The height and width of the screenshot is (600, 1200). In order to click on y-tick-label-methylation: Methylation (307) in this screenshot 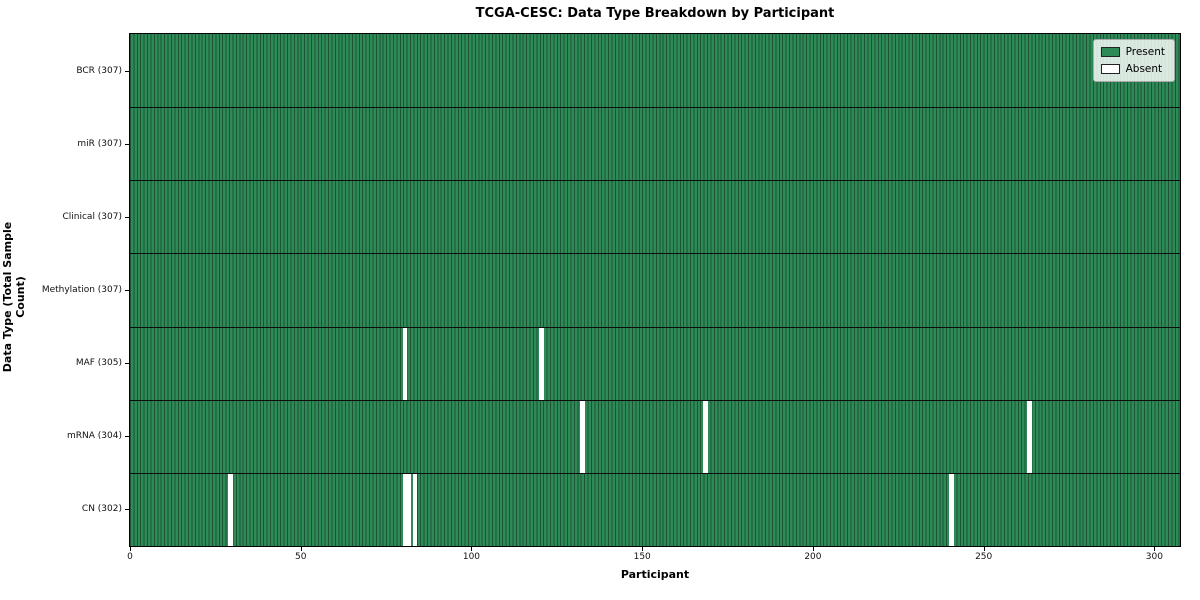, I will do `click(81, 290)`.